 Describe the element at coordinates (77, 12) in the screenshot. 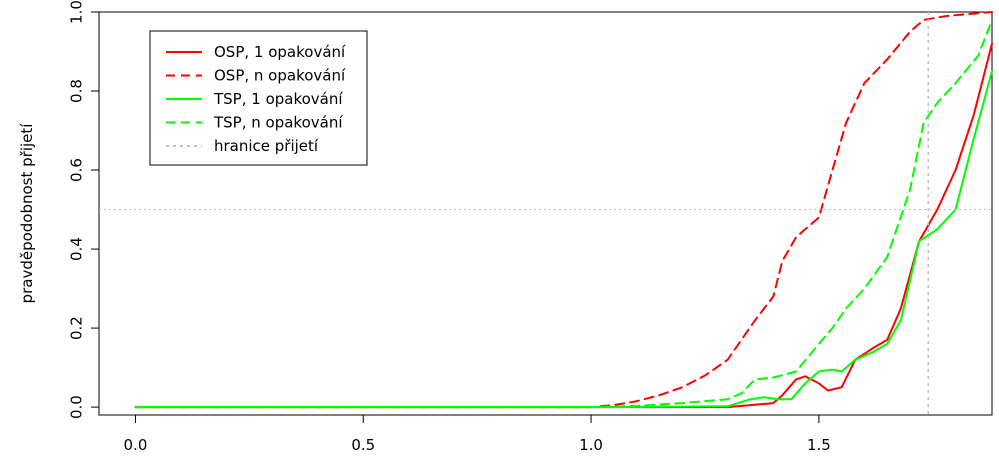

I see `y-tick-label: 1.0` at that location.